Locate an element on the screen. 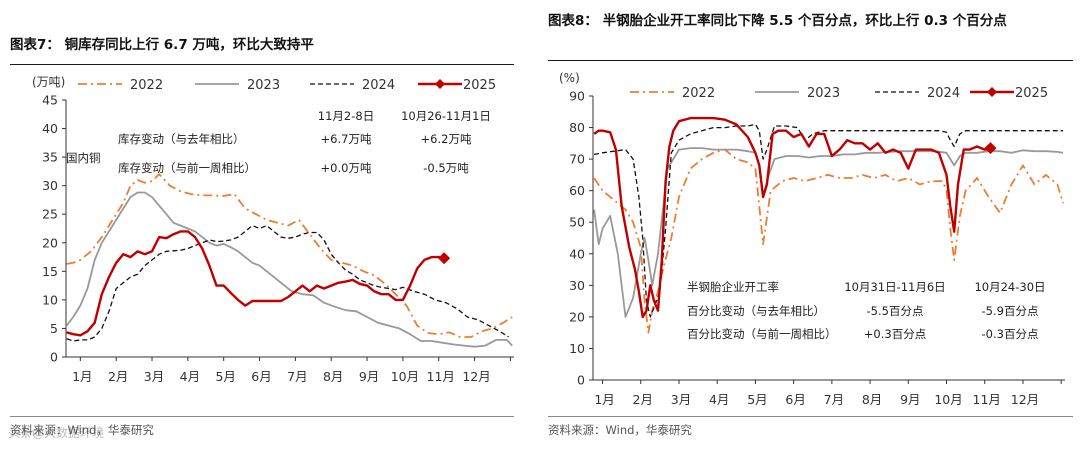  watermark-text: 头条@大数据环境 is located at coordinates (56, 432).